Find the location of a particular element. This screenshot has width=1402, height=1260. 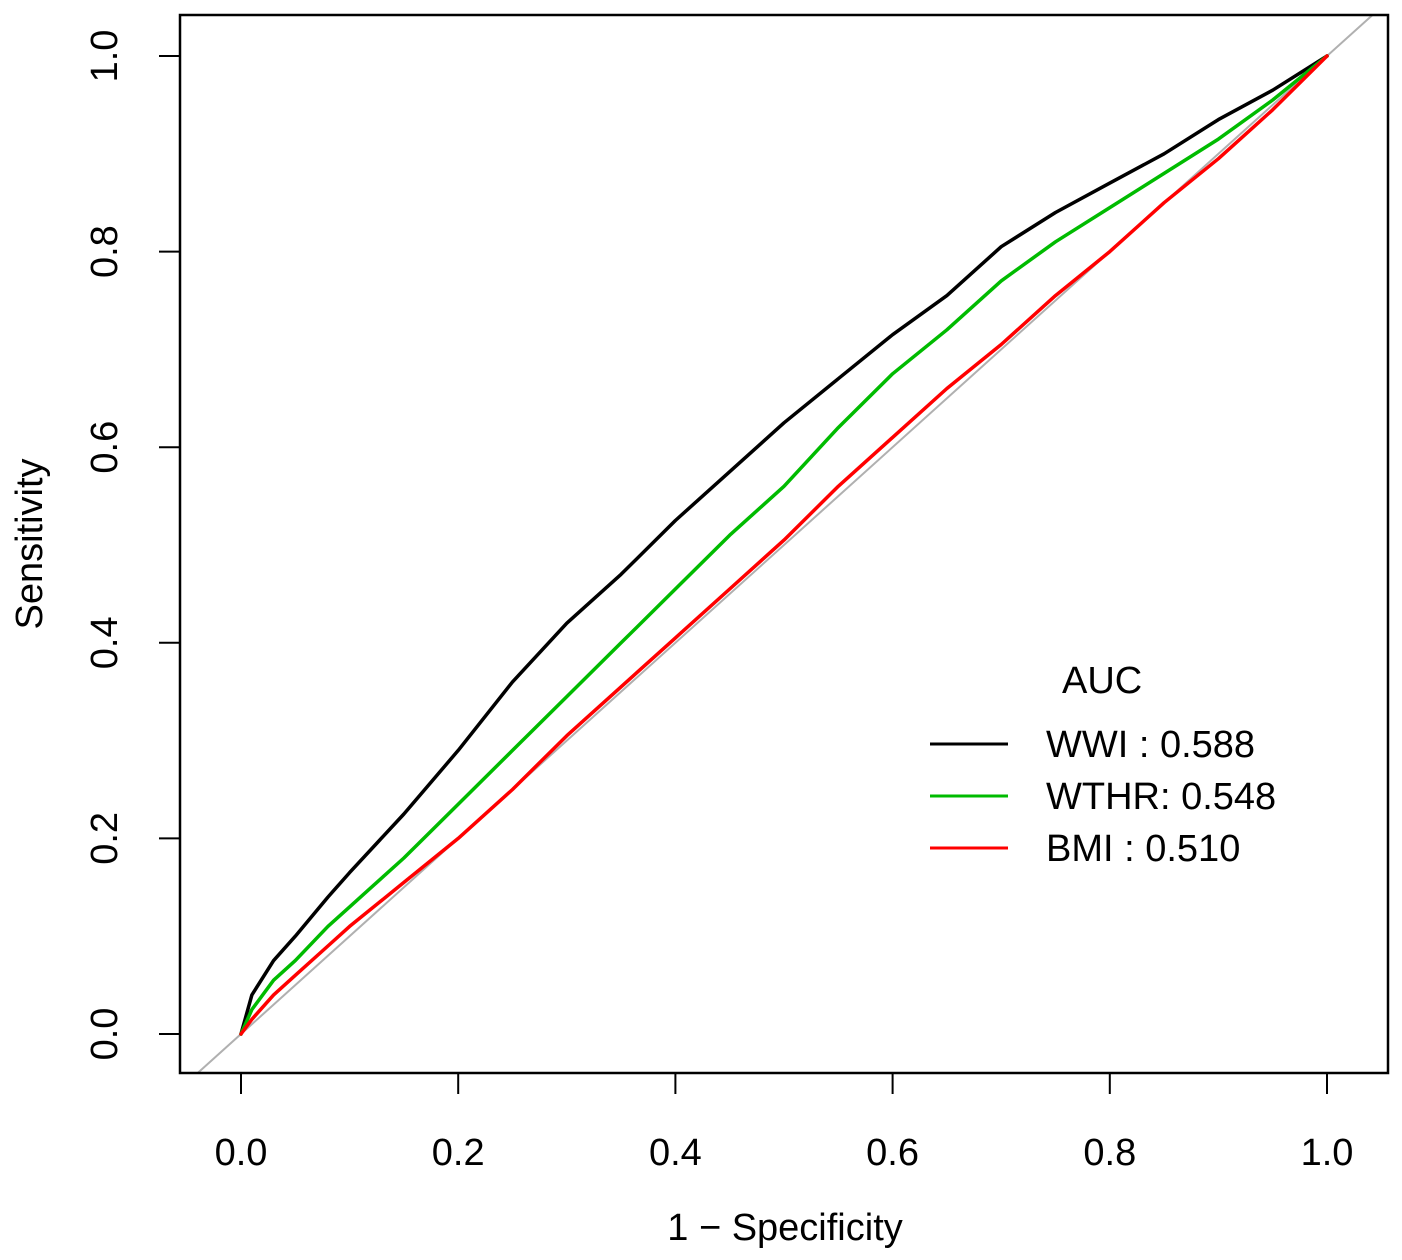

x-axis-title: 1 − Specificity is located at coordinates (785, 1228).